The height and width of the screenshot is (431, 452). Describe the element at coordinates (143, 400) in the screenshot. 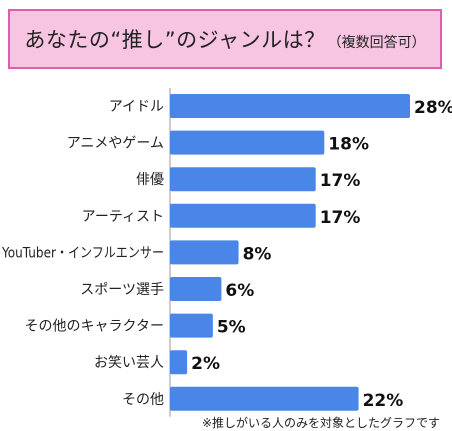

I see `category-label: その他` at that location.